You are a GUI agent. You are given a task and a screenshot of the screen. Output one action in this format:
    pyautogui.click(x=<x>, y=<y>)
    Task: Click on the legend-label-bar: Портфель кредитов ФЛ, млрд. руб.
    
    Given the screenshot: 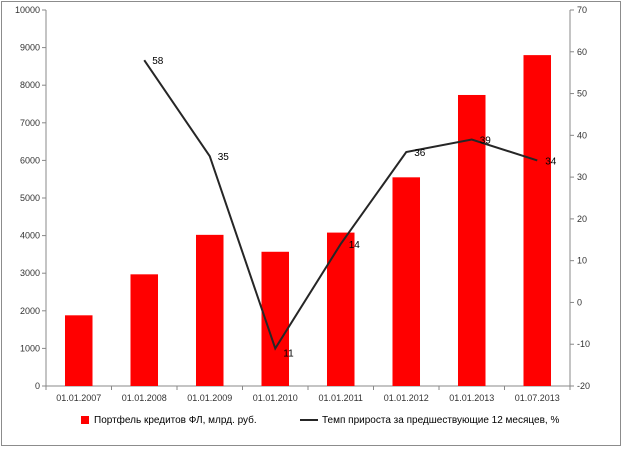 What is the action you would take?
    pyautogui.click(x=175, y=420)
    